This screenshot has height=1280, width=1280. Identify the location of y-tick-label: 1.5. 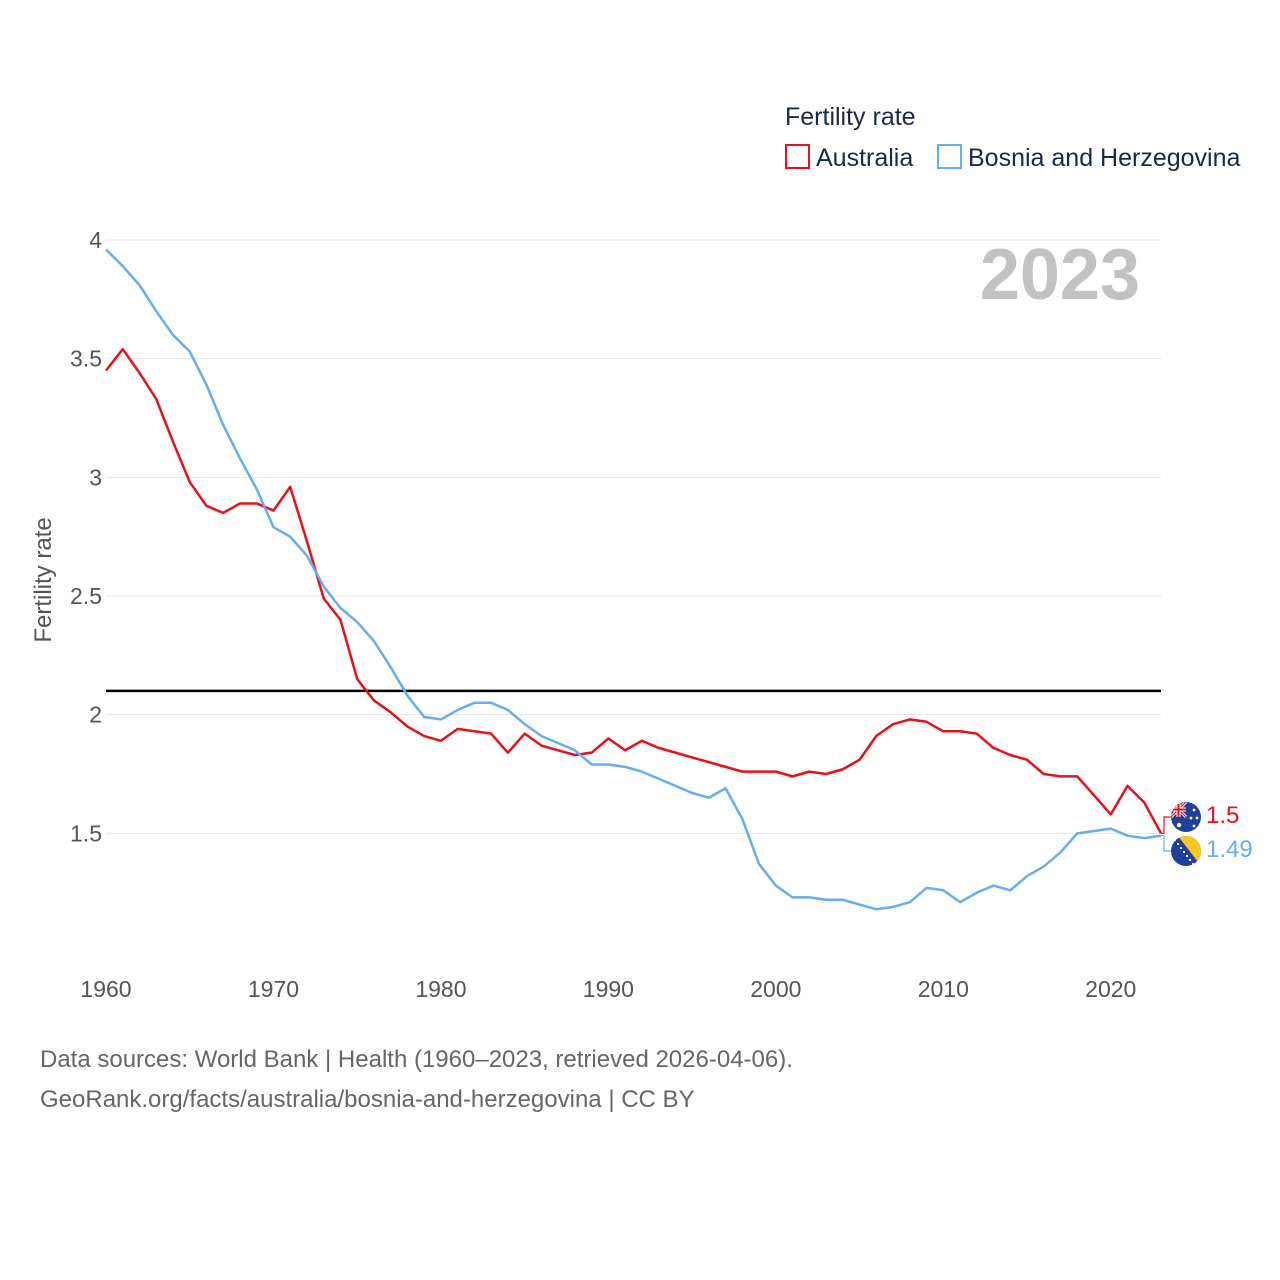
(86, 833).